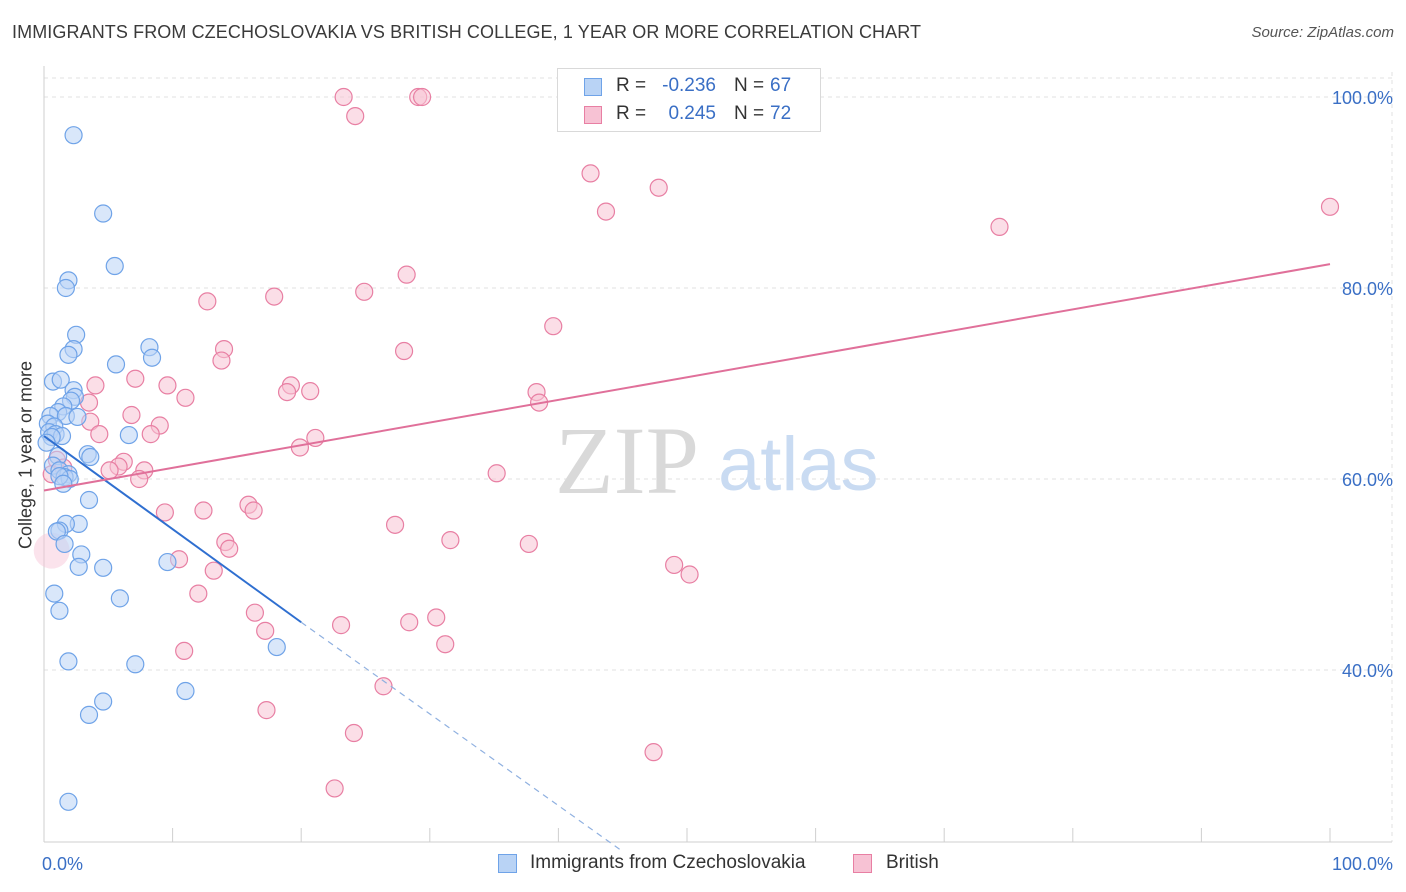 The image size is (1406, 892). What do you see at coordinates (25, 455) in the screenshot?
I see `y-axis-label: College, 1 year or more` at bounding box center [25, 455].